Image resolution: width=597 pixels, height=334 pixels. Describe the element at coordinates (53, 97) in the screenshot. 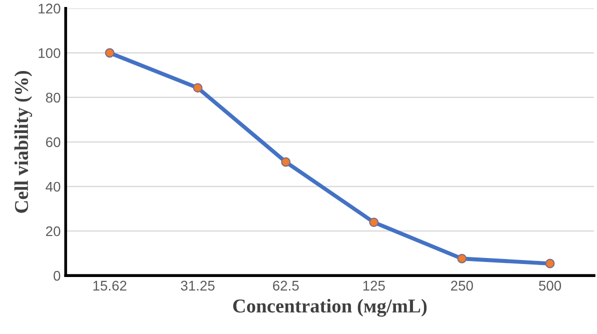

I see `y-tick-label: 80` at that location.